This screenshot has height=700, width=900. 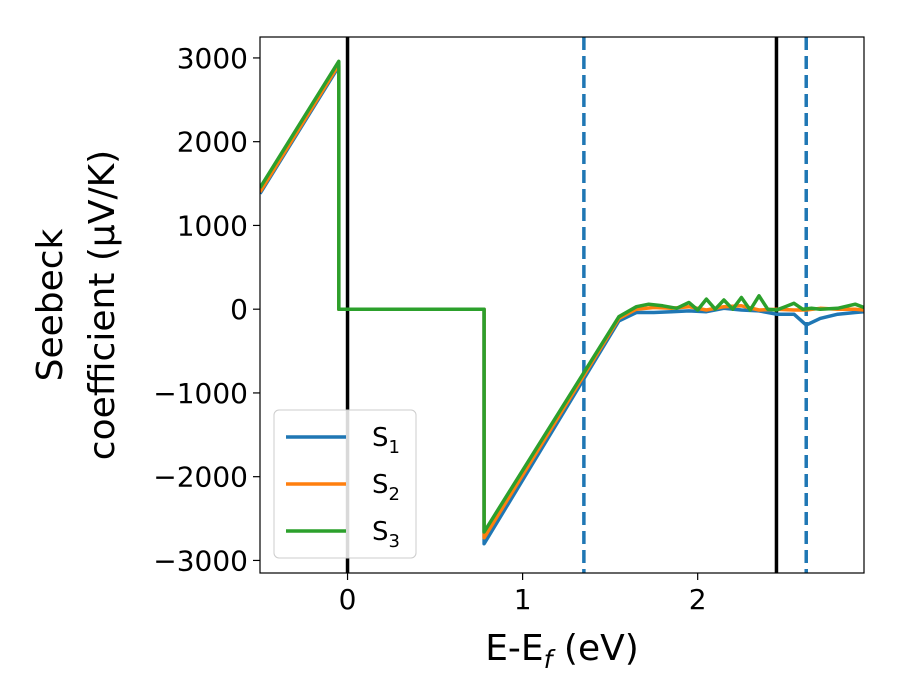 I want to click on legend-label-s3: S3, so click(x=386, y=534).